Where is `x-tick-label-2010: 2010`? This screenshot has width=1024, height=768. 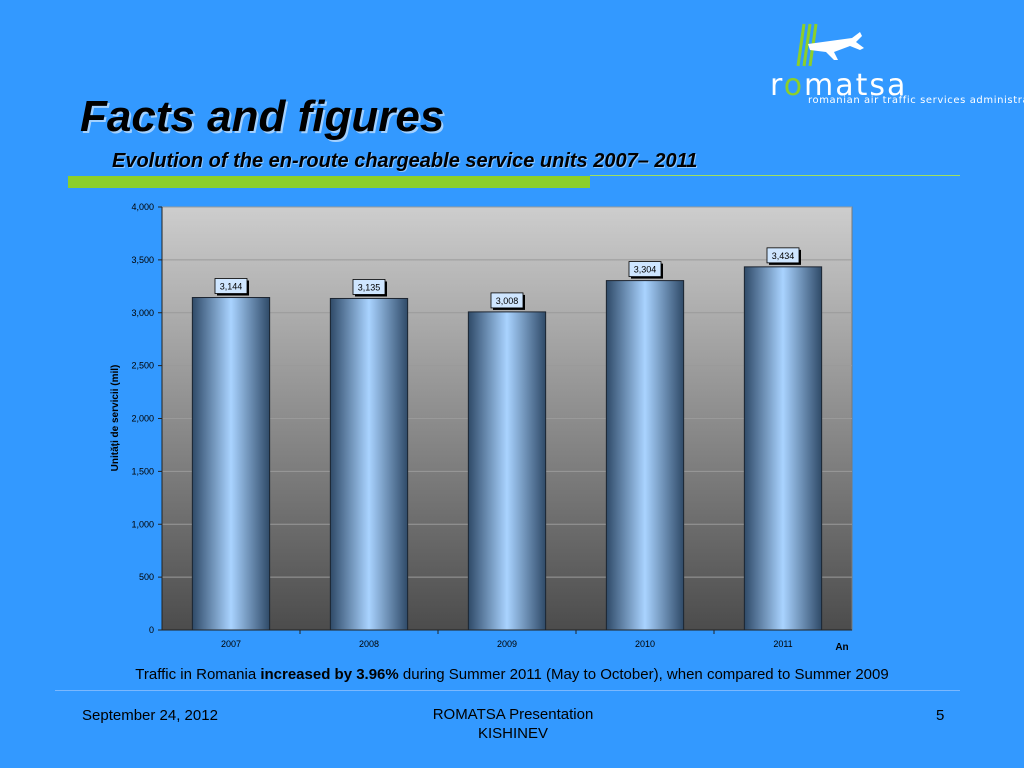 x-tick-label-2010: 2010 is located at coordinates (645, 644).